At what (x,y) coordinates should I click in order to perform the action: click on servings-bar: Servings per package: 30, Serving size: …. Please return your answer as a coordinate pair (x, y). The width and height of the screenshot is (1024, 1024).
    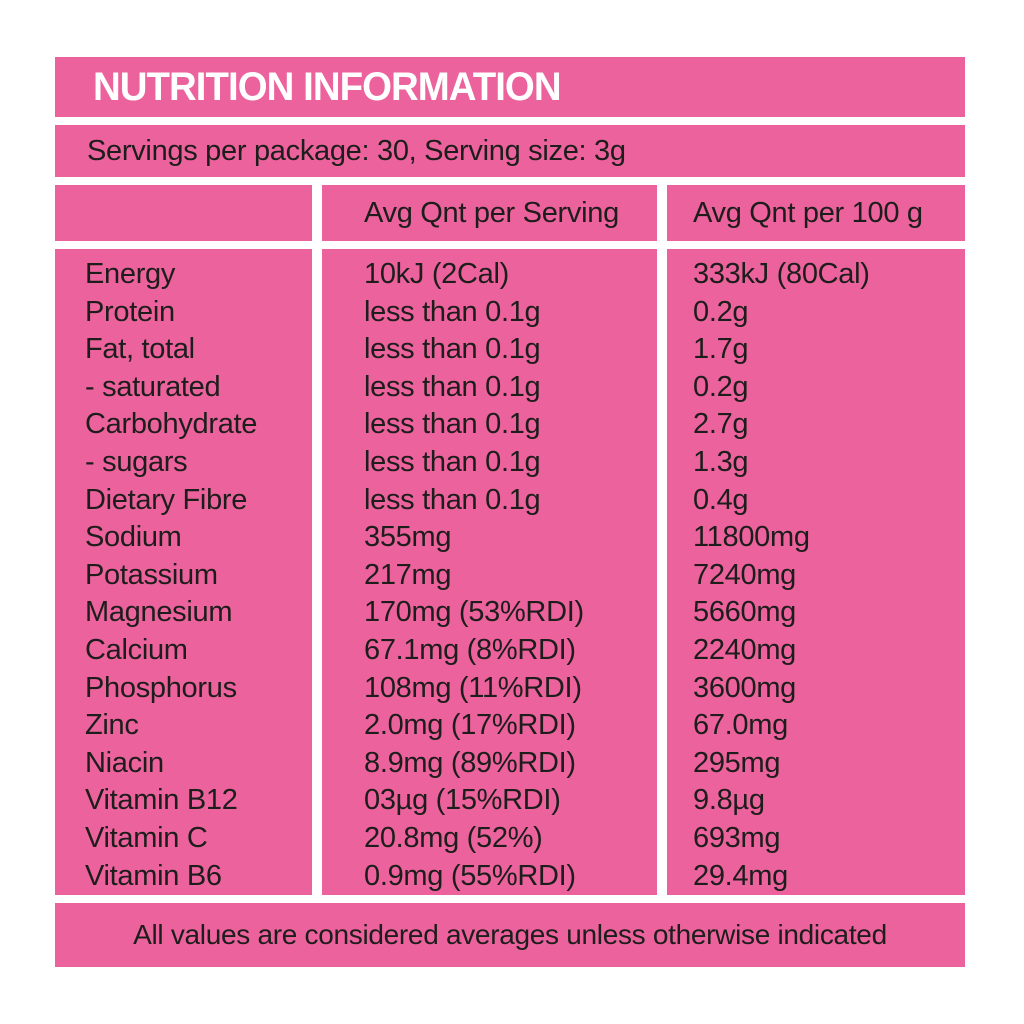
    Looking at the image, I should click on (510, 151).